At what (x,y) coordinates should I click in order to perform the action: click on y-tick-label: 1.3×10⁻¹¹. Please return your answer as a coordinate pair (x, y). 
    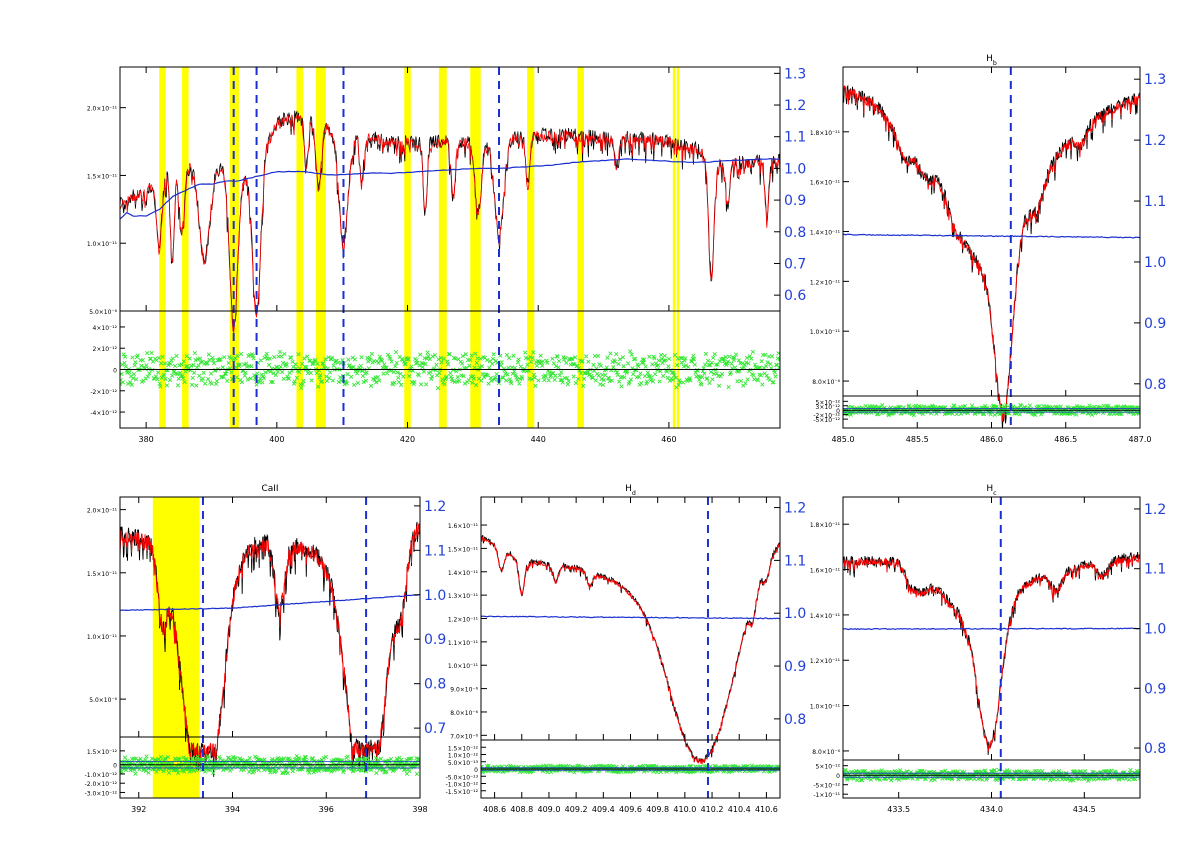
    Looking at the image, I should click on (463, 596).